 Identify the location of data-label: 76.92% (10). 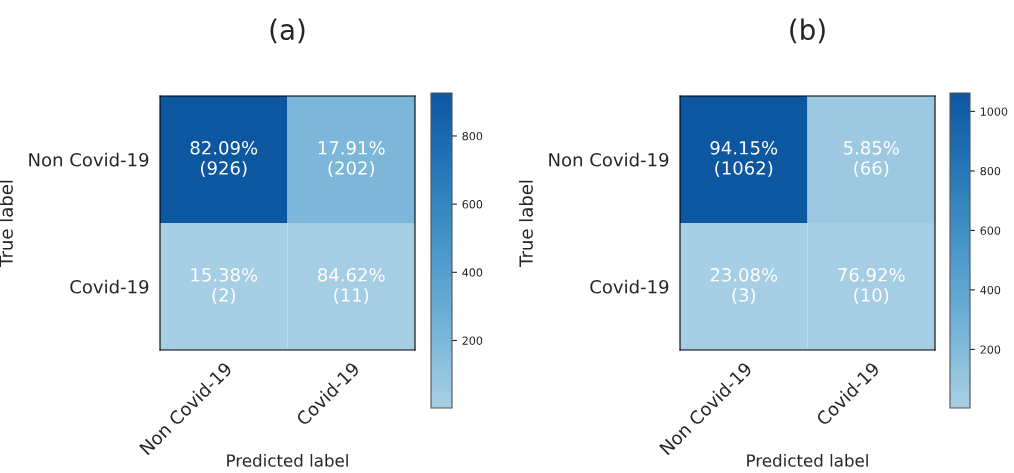
(871, 285).